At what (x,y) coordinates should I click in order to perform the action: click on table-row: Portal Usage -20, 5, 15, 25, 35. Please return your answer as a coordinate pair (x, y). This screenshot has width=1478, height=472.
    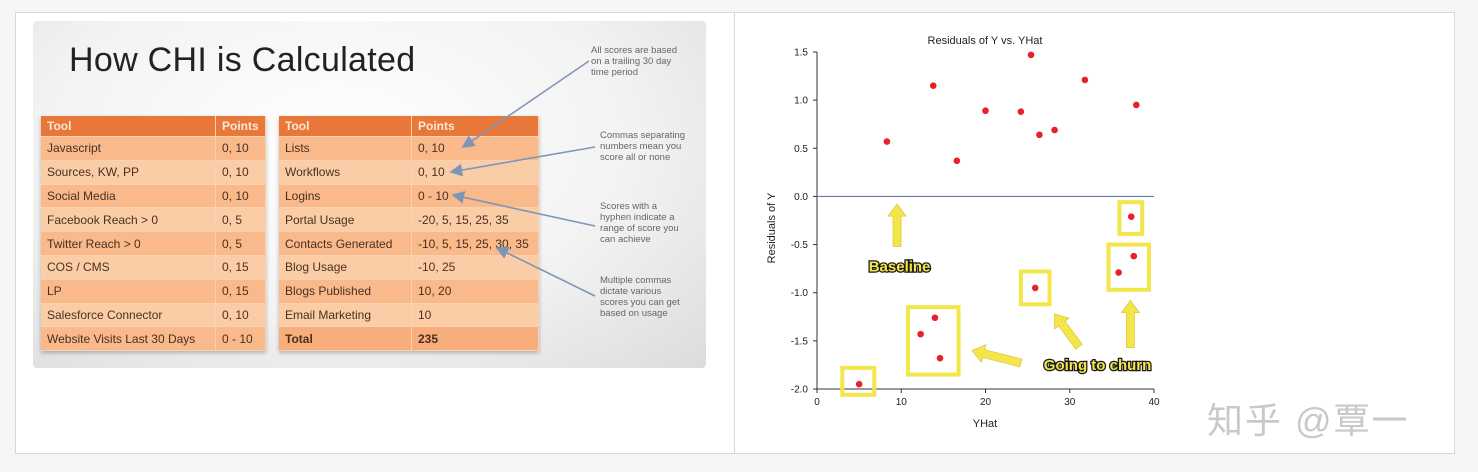
    Looking at the image, I should click on (409, 220).